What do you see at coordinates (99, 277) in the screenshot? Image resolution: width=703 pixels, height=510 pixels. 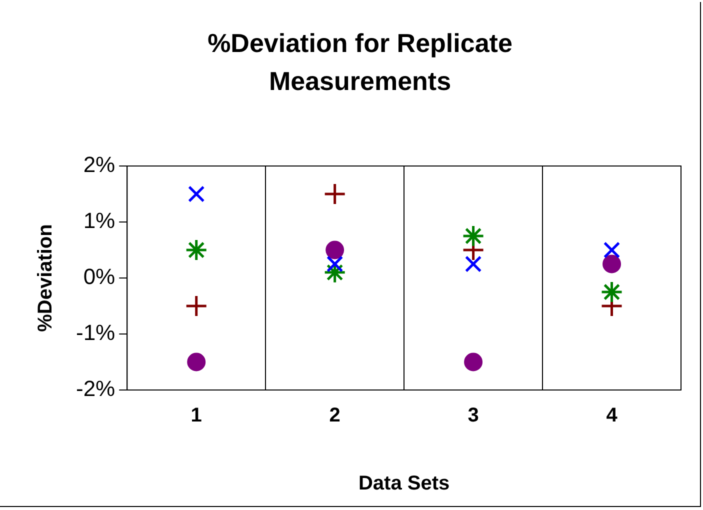 I see `y-tick-label: 0%` at bounding box center [99, 277].